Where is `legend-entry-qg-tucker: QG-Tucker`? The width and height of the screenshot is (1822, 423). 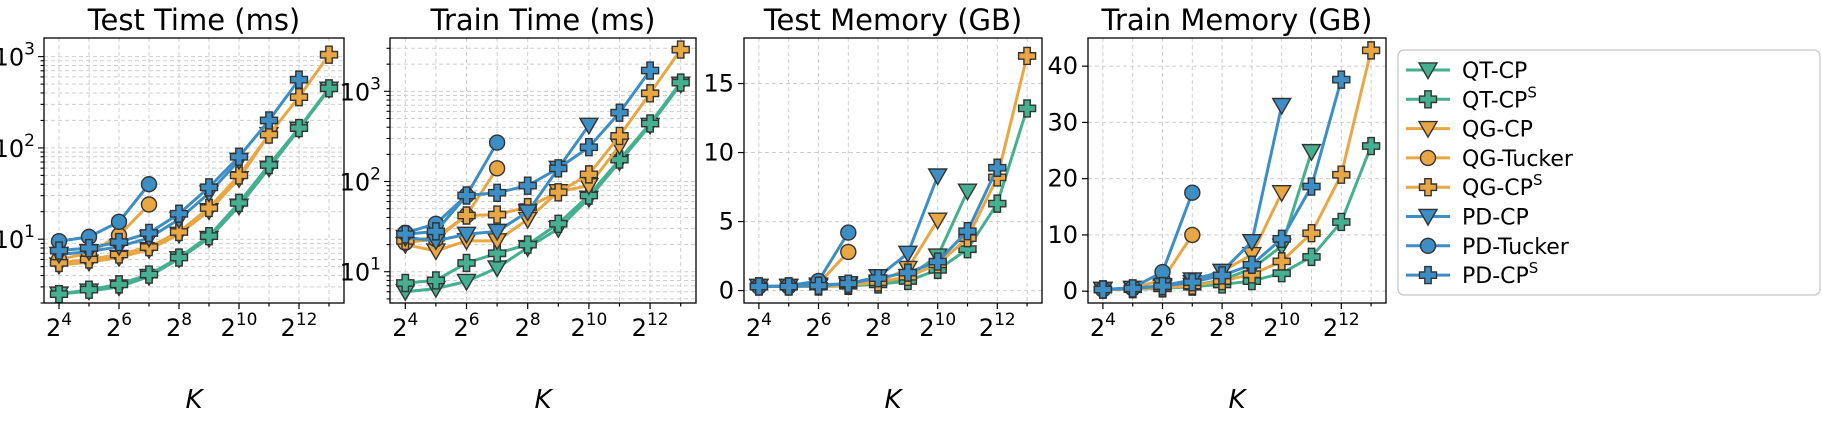
legend-entry-qg-tucker: QG-Tucker is located at coordinates (1490, 159).